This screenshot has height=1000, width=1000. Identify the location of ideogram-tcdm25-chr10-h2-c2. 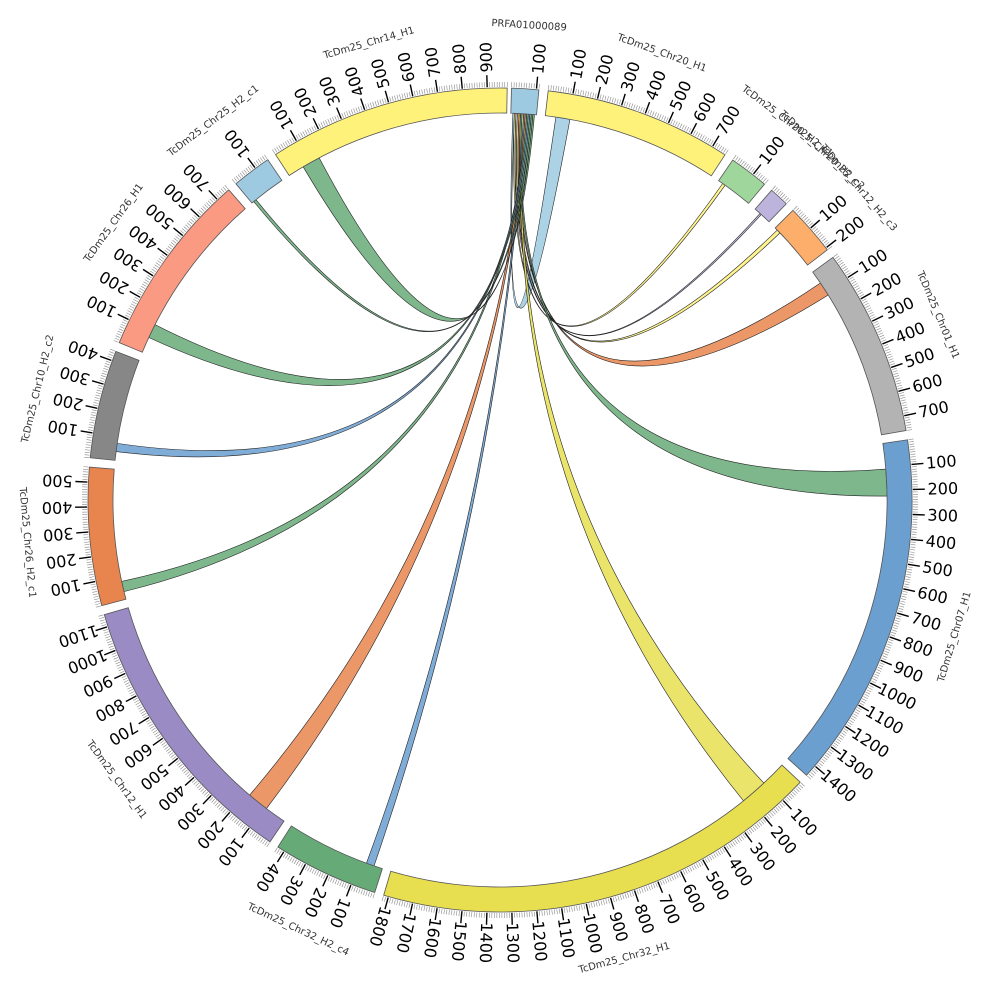
(114, 405).